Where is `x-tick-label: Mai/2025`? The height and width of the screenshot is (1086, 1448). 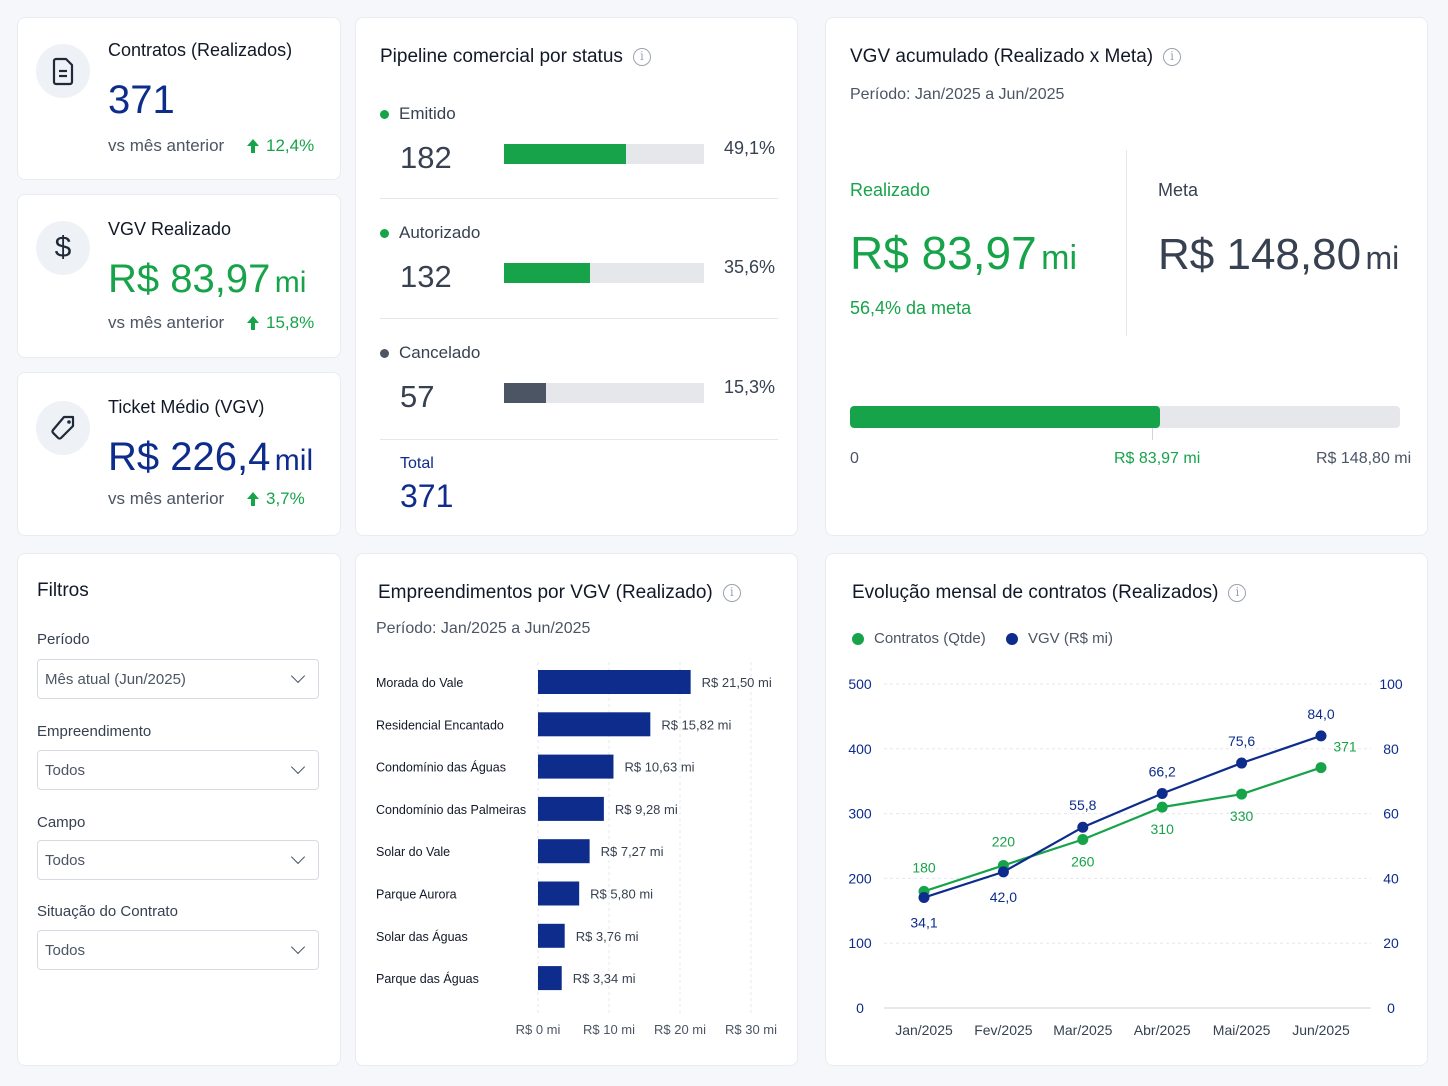 x-tick-label: Mai/2025 is located at coordinates (1242, 1030).